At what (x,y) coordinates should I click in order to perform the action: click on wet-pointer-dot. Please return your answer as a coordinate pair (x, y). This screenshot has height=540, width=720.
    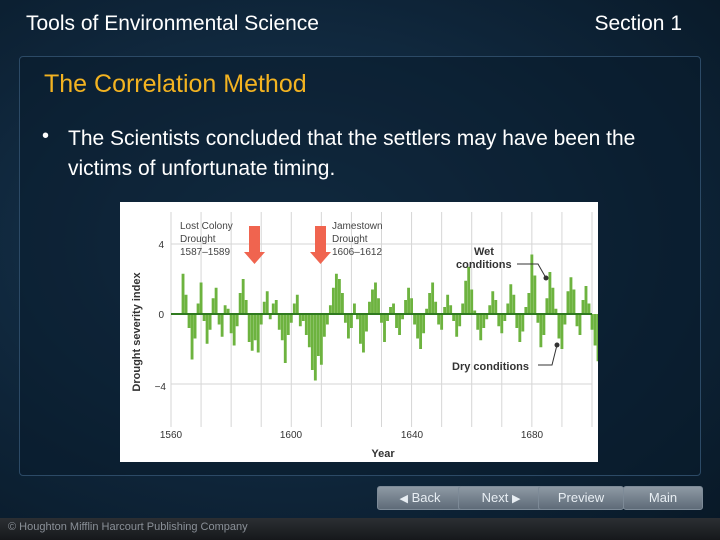
    Looking at the image, I should click on (546, 278).